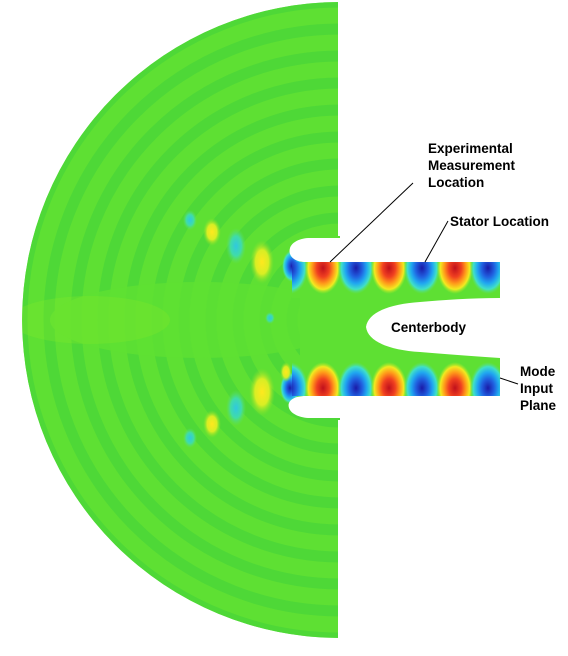 This screenshot has height=656, width=568. I want to click on centerbody-label: Centerbody, so click(429, 327).